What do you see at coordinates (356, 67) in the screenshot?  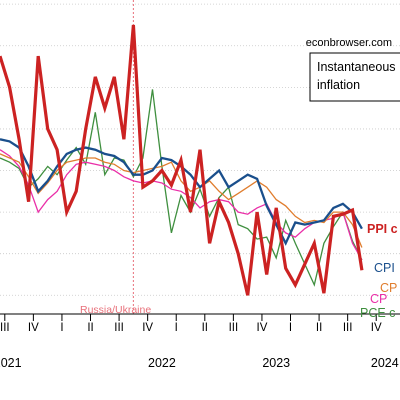 I see `legend-title-line-1: Instantaneous` at bounding box center [356, 67].